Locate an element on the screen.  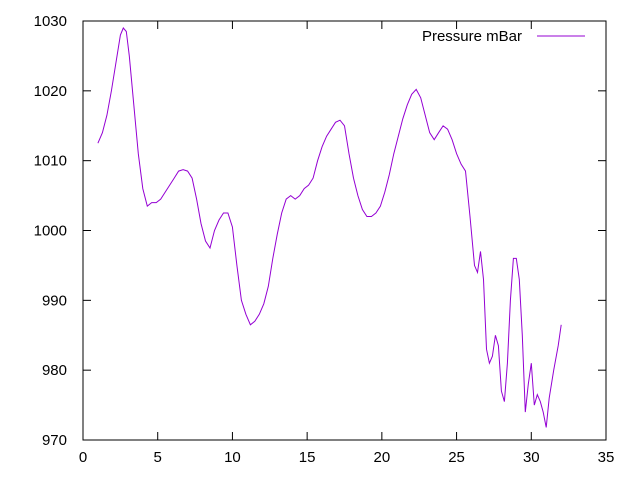
x-tick-label: 10 is located at coordinates (232, 457).